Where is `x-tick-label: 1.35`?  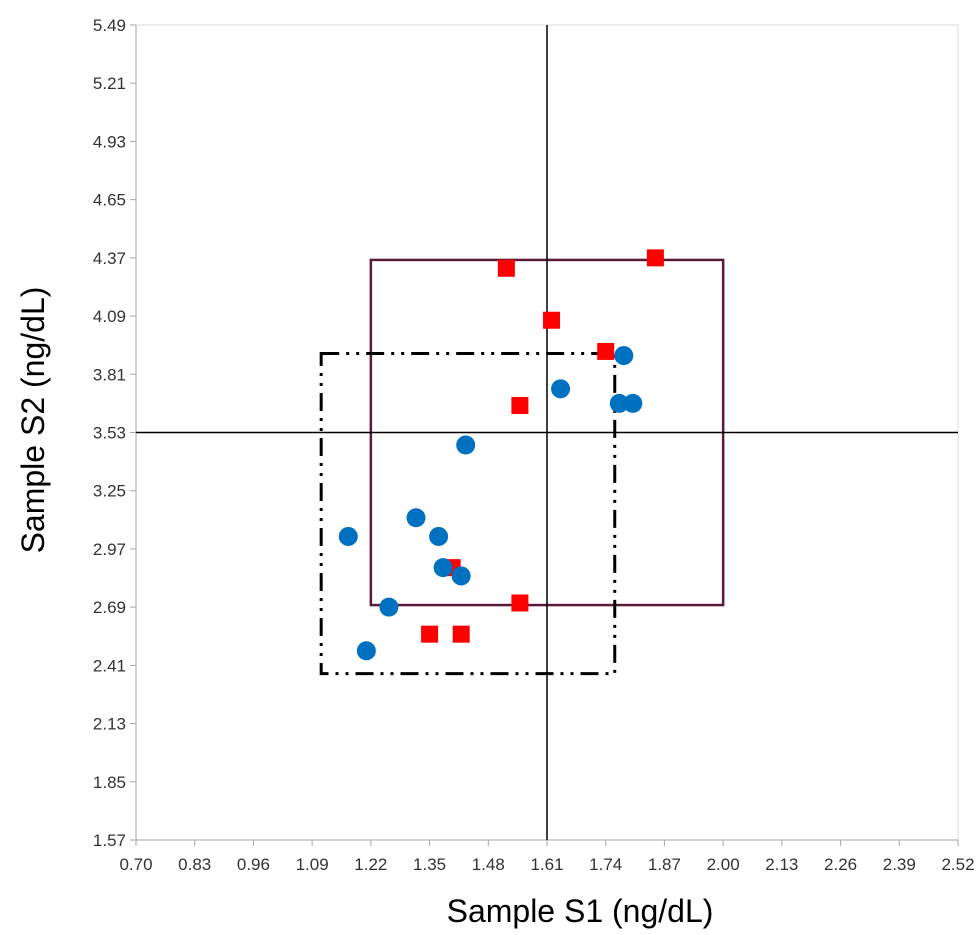 x-tick-label: 1.35 is located at coordinates (429, 864).